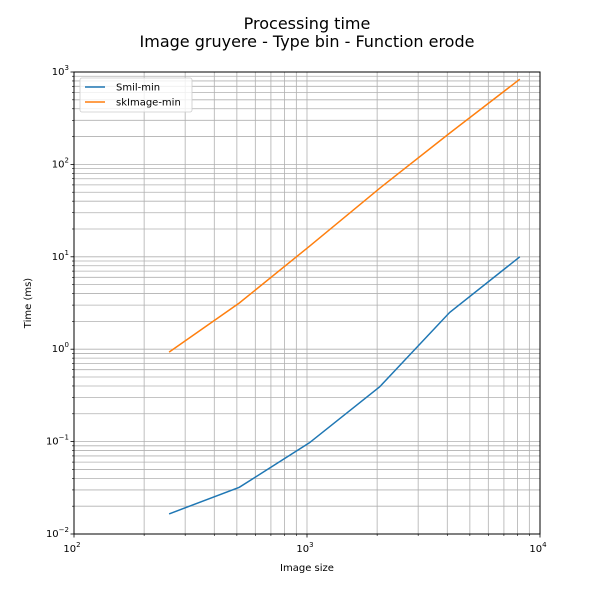 This screenshot has width=600, height=600. What do you see at coordinates (60, 163) in the screenshot?
I see `y-tick-label: 10²` at bounding box center [60, 163].